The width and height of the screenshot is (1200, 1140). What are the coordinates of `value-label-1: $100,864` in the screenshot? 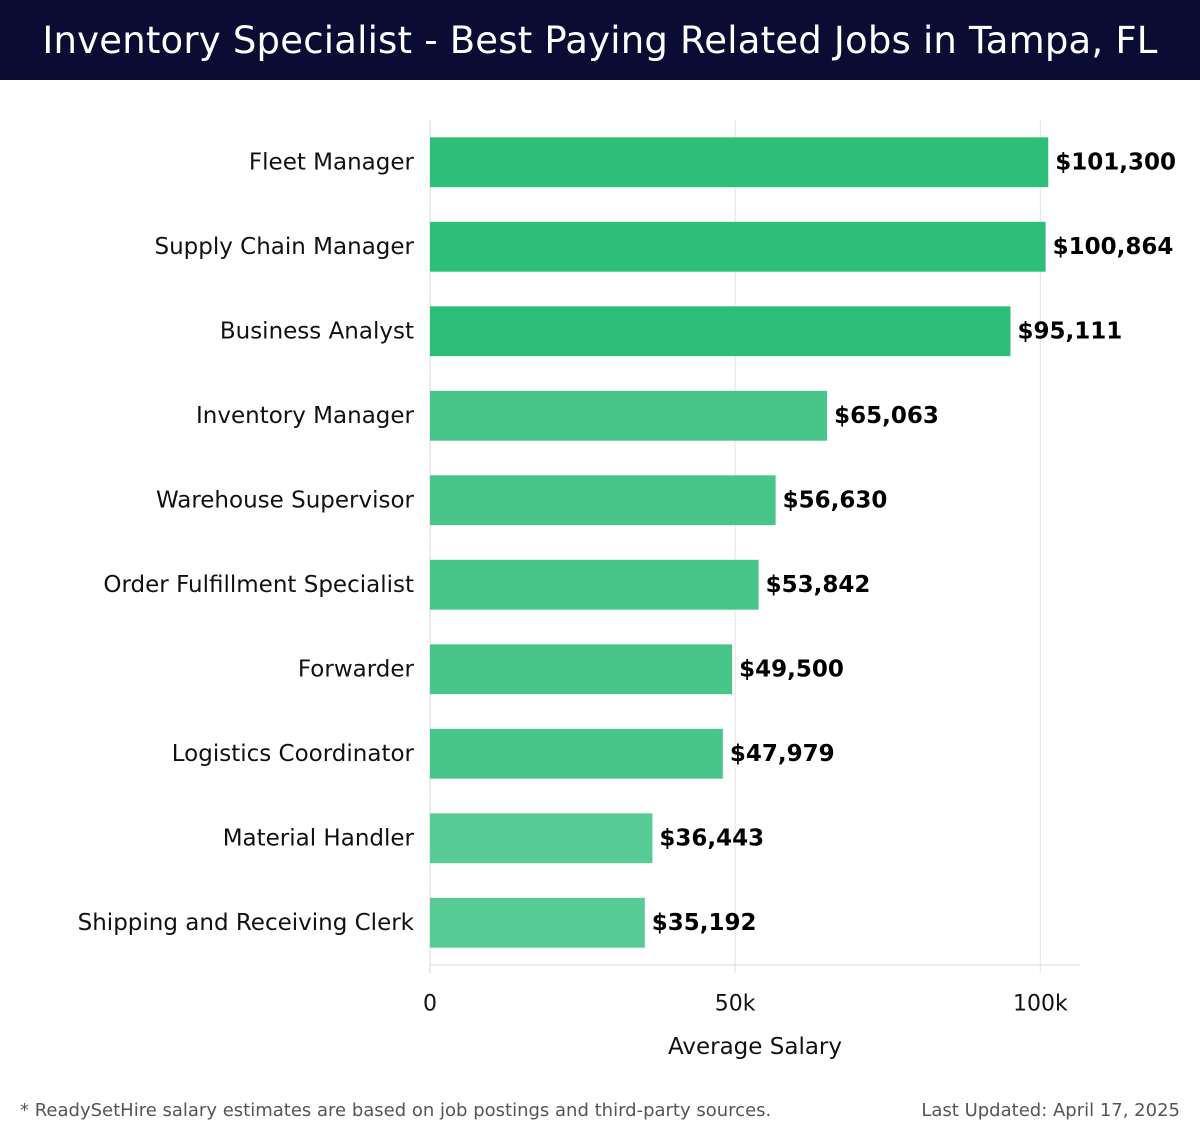 It's located at (1113, 247).